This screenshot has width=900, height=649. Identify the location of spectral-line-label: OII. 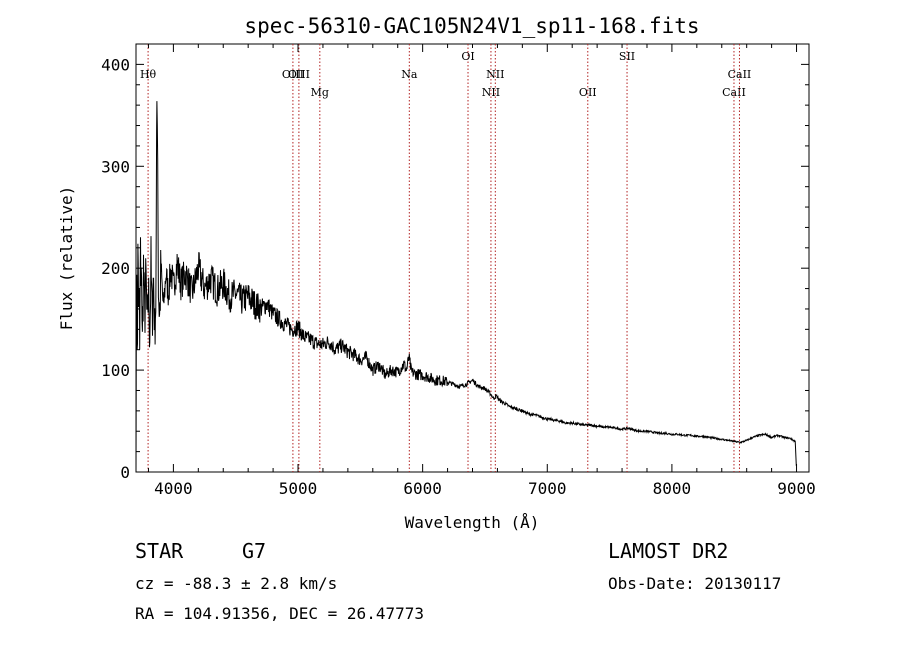
(588, 92).